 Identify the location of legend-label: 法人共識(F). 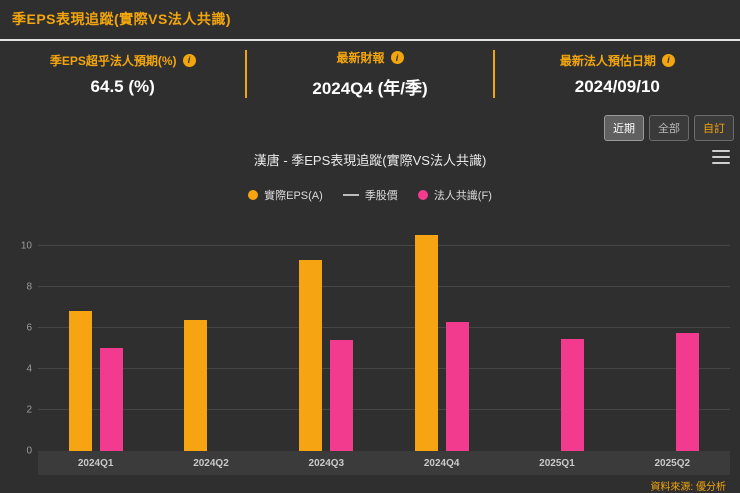
(462, 196).